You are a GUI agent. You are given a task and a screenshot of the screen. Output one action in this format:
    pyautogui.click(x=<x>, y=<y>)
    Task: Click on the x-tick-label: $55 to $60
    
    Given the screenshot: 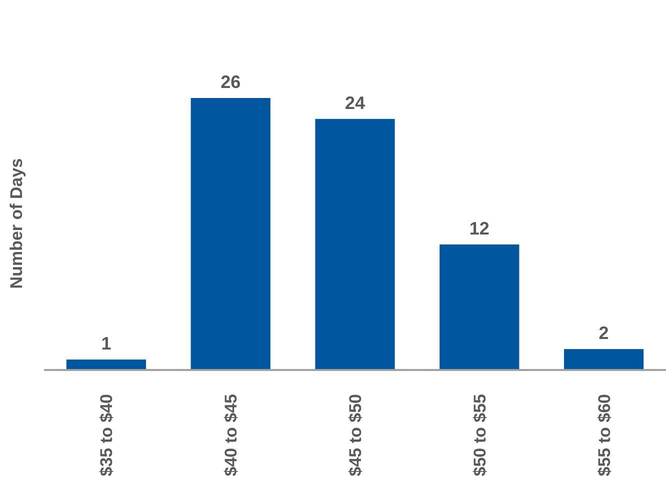 What is the action you would take?
    pyautogui.click(x=604, y=435)
    